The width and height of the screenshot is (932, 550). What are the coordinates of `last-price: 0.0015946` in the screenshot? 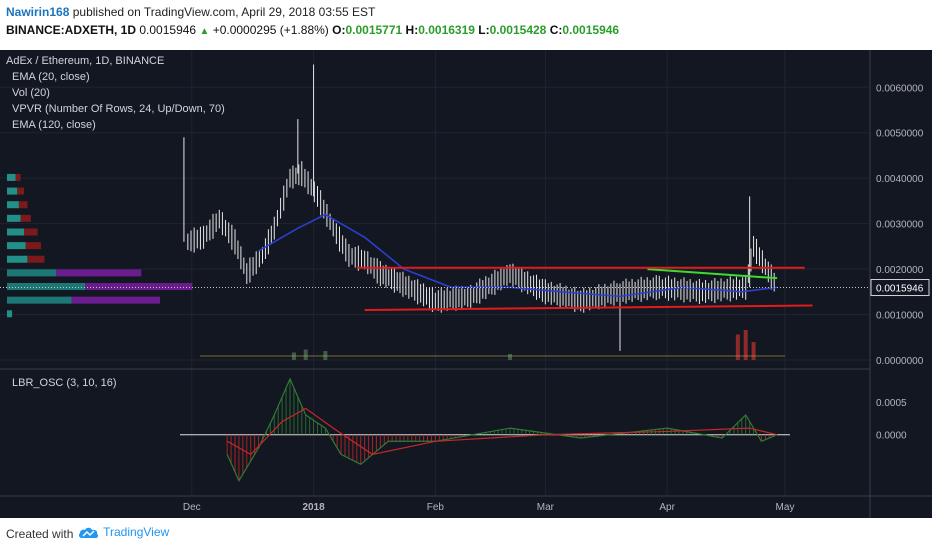 It's located at (168, 30).